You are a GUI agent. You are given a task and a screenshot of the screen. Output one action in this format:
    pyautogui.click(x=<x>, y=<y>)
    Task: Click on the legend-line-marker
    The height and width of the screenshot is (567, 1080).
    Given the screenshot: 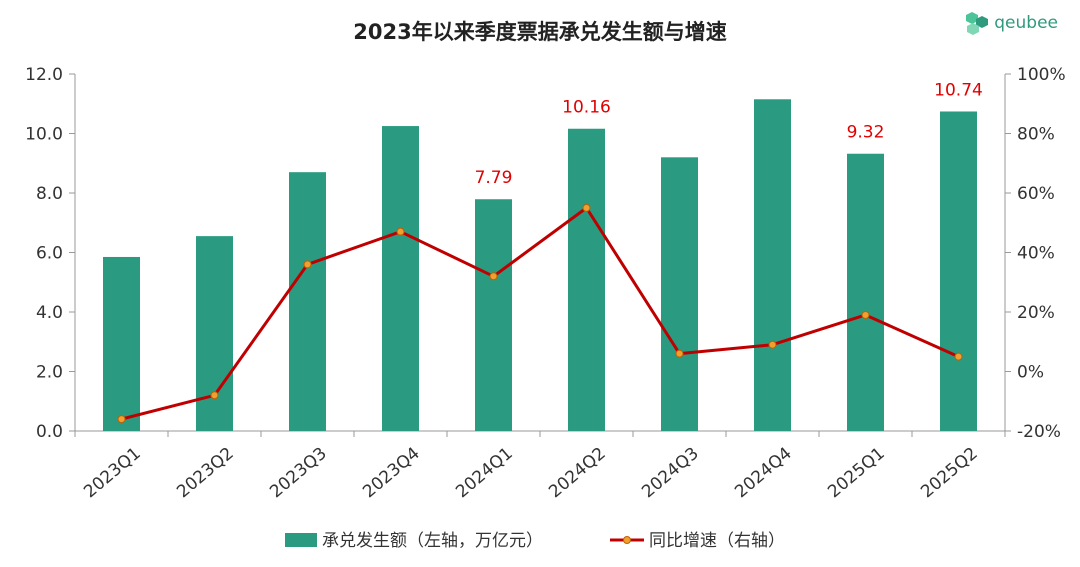 What is the action you would take?
    pyautogui.click(x=627, y=540)
    